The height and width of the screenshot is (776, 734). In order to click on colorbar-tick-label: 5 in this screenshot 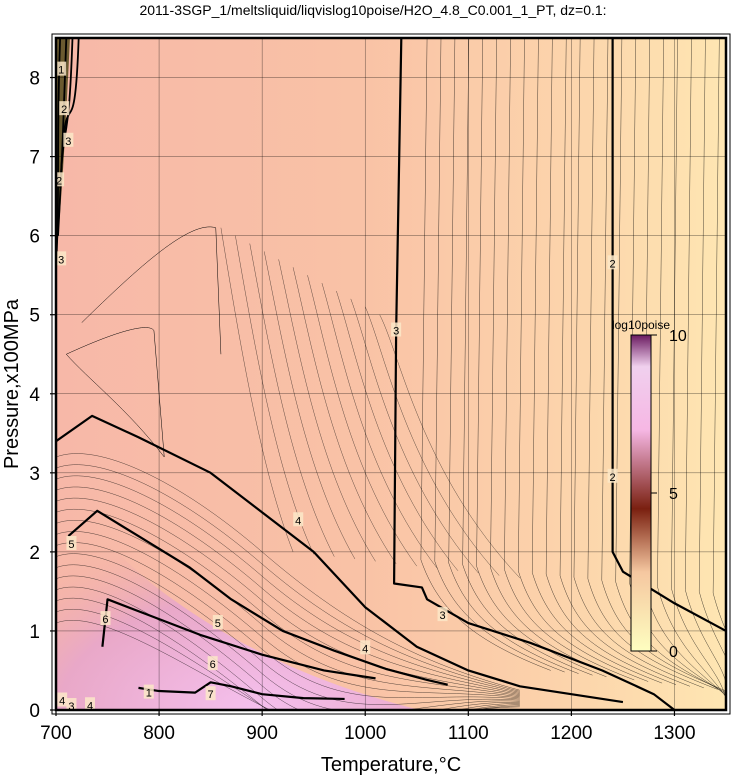, I will do `click(673, 494)`.